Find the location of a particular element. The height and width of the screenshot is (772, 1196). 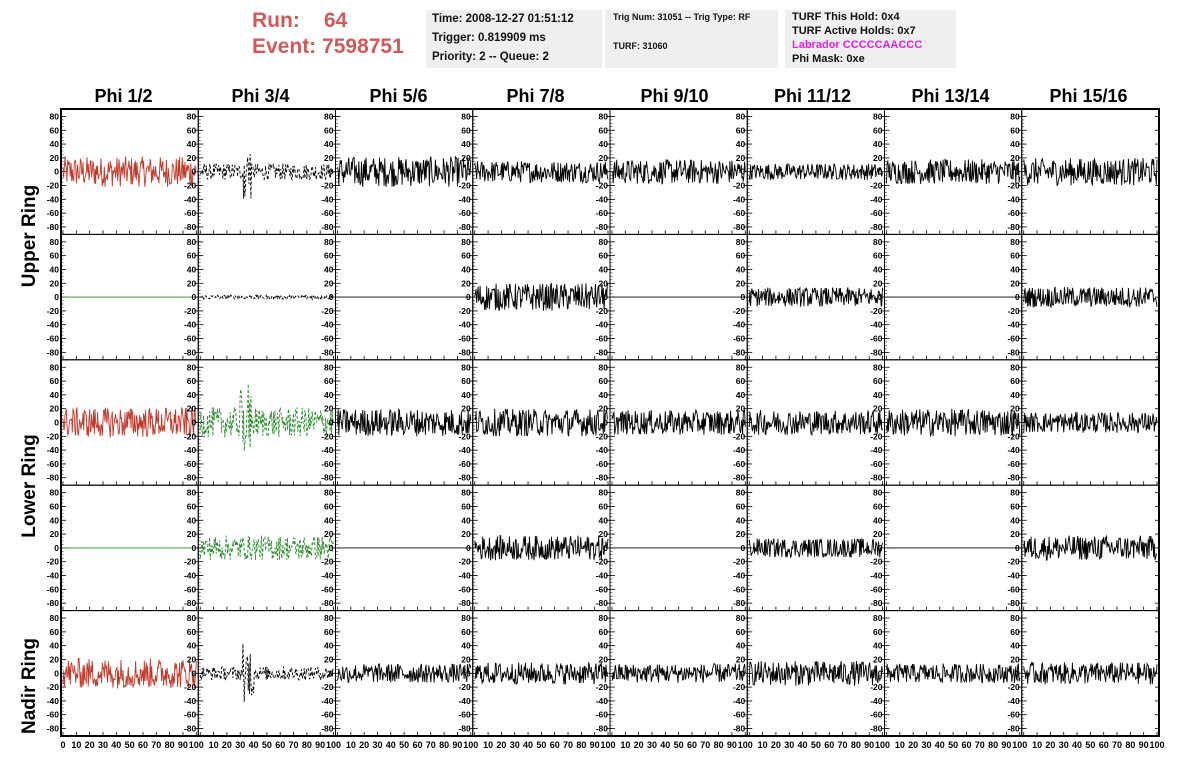

event-label: Event: is located at coordinates (284, 46).